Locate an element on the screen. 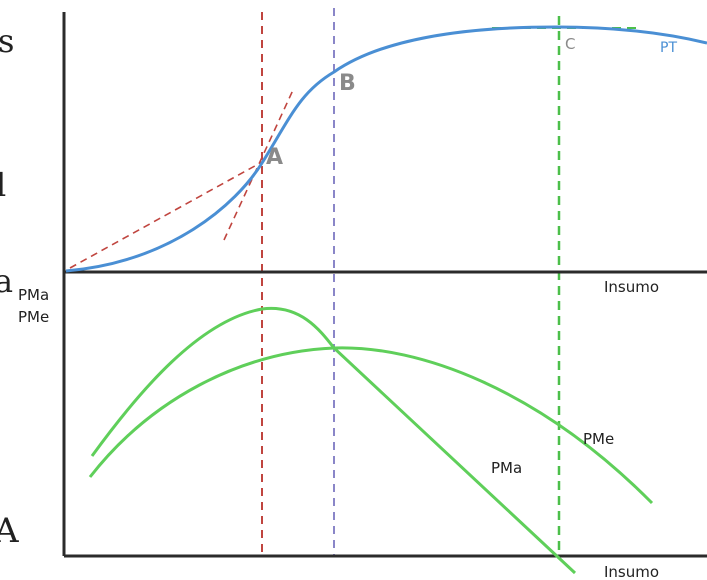  bottom-x-axis-label: Insumo is located at coordinates (631, 571).